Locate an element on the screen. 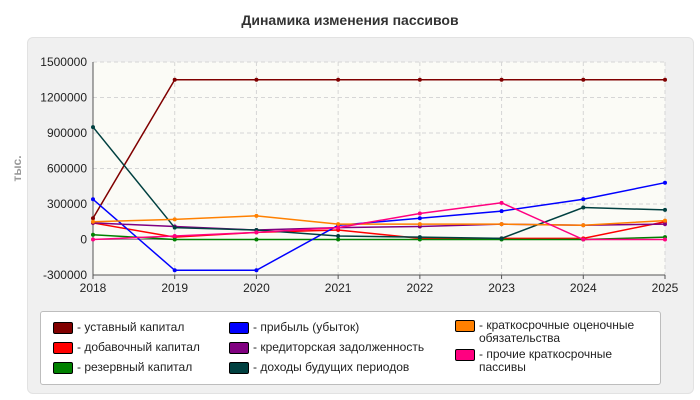 This screenshot has width=700, height=400. legend-label: - уставный капитал is located at coordinates (131, 327).